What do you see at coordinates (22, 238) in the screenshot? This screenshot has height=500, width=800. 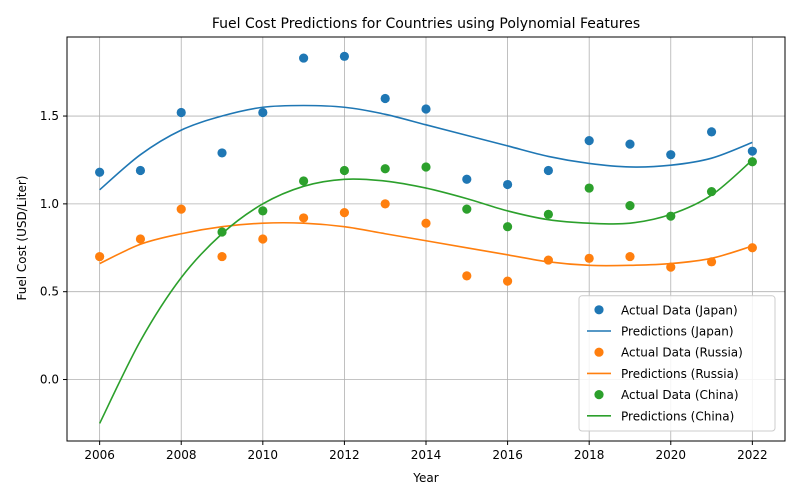 I see `y-axis-label: Fuel Cost (USD/Liter)` at bounding box center [22, 238].